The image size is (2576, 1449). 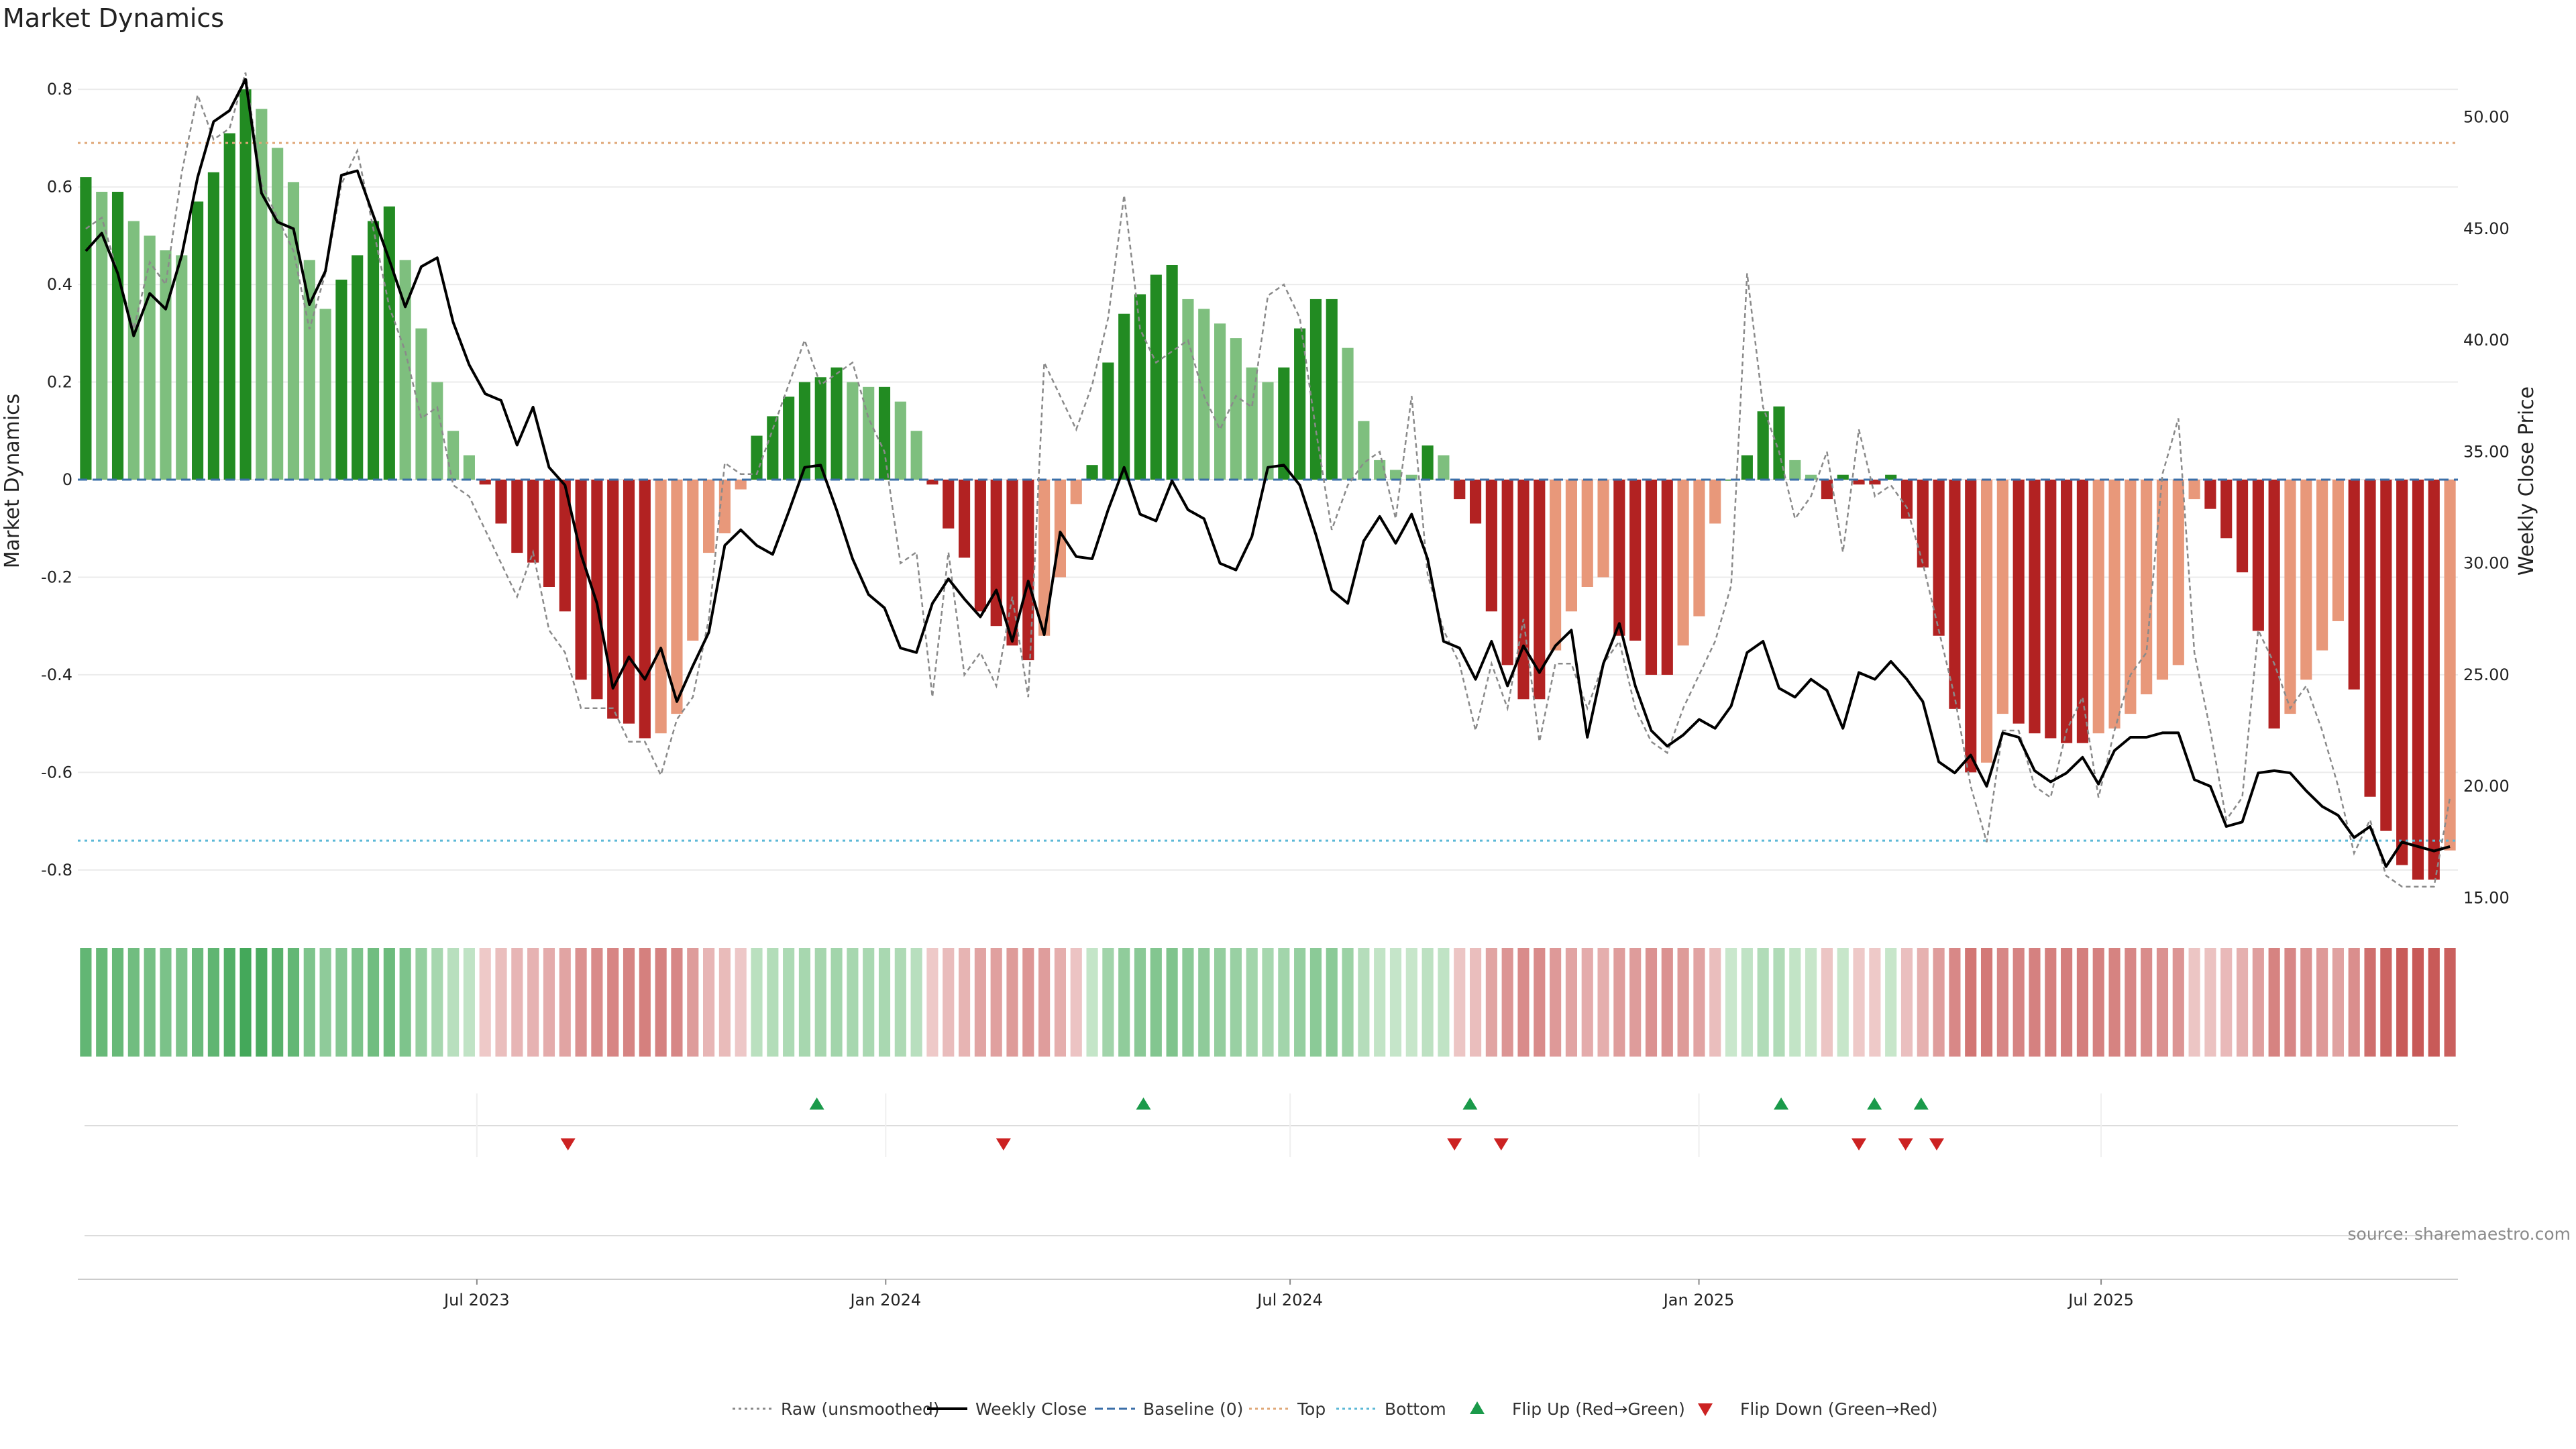 I want to click on chart-title: Market Dynamics, so click(x=113, y=18).